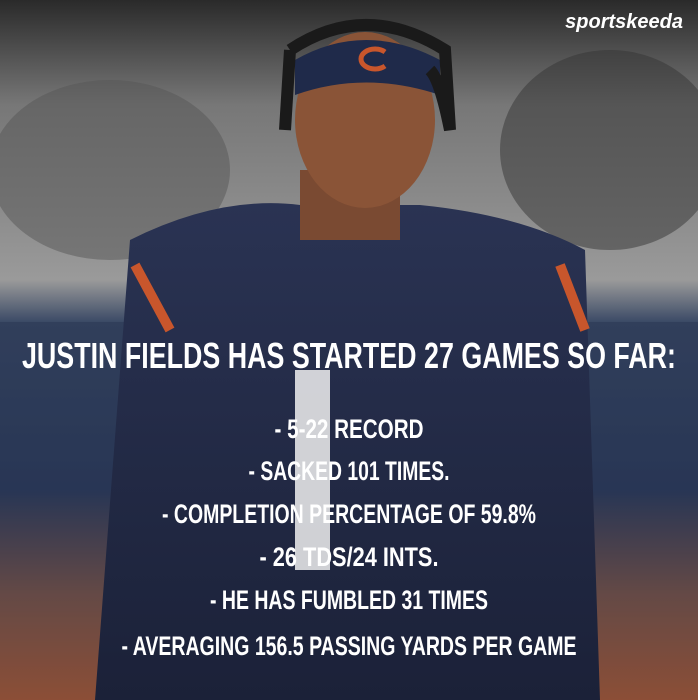 The width and height of the screenshot is (698, 700). Describe the element at coordinates (349, 646) in the screenshot. I see `stat-line: - AVERAGING 156.5 PASSING YARDS PER GAME` at that location.